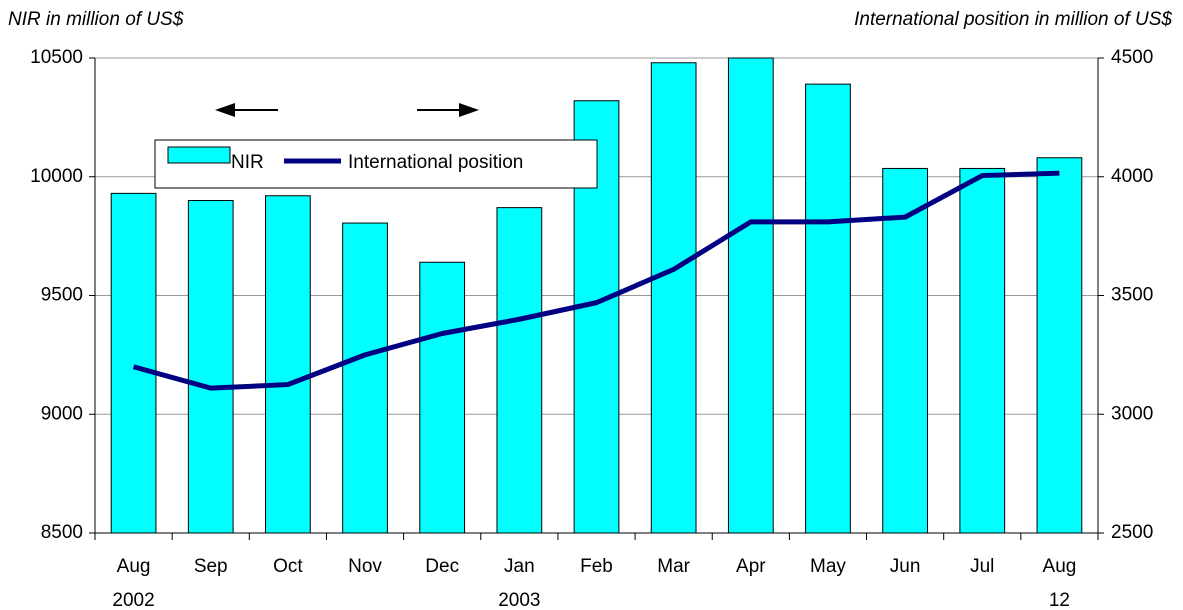 This screenshot has height=610, width=1183. Describe the element at coordinates (1132, 532) in the screenshot. I see `y2-tick-label: 2500` at that location.